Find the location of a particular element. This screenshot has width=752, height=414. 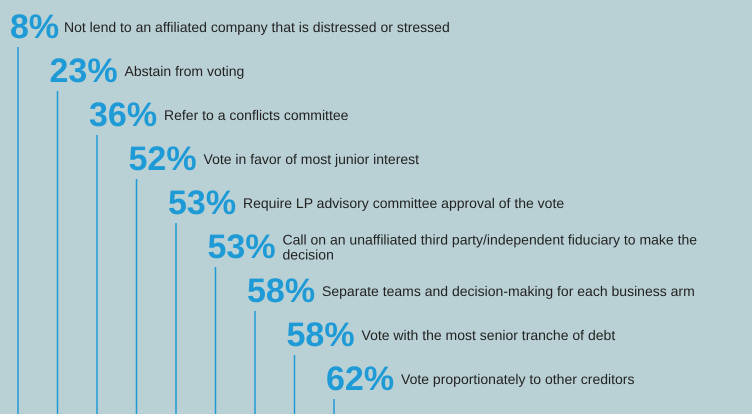

data-label: 62% is located at coordinates (360, 379).